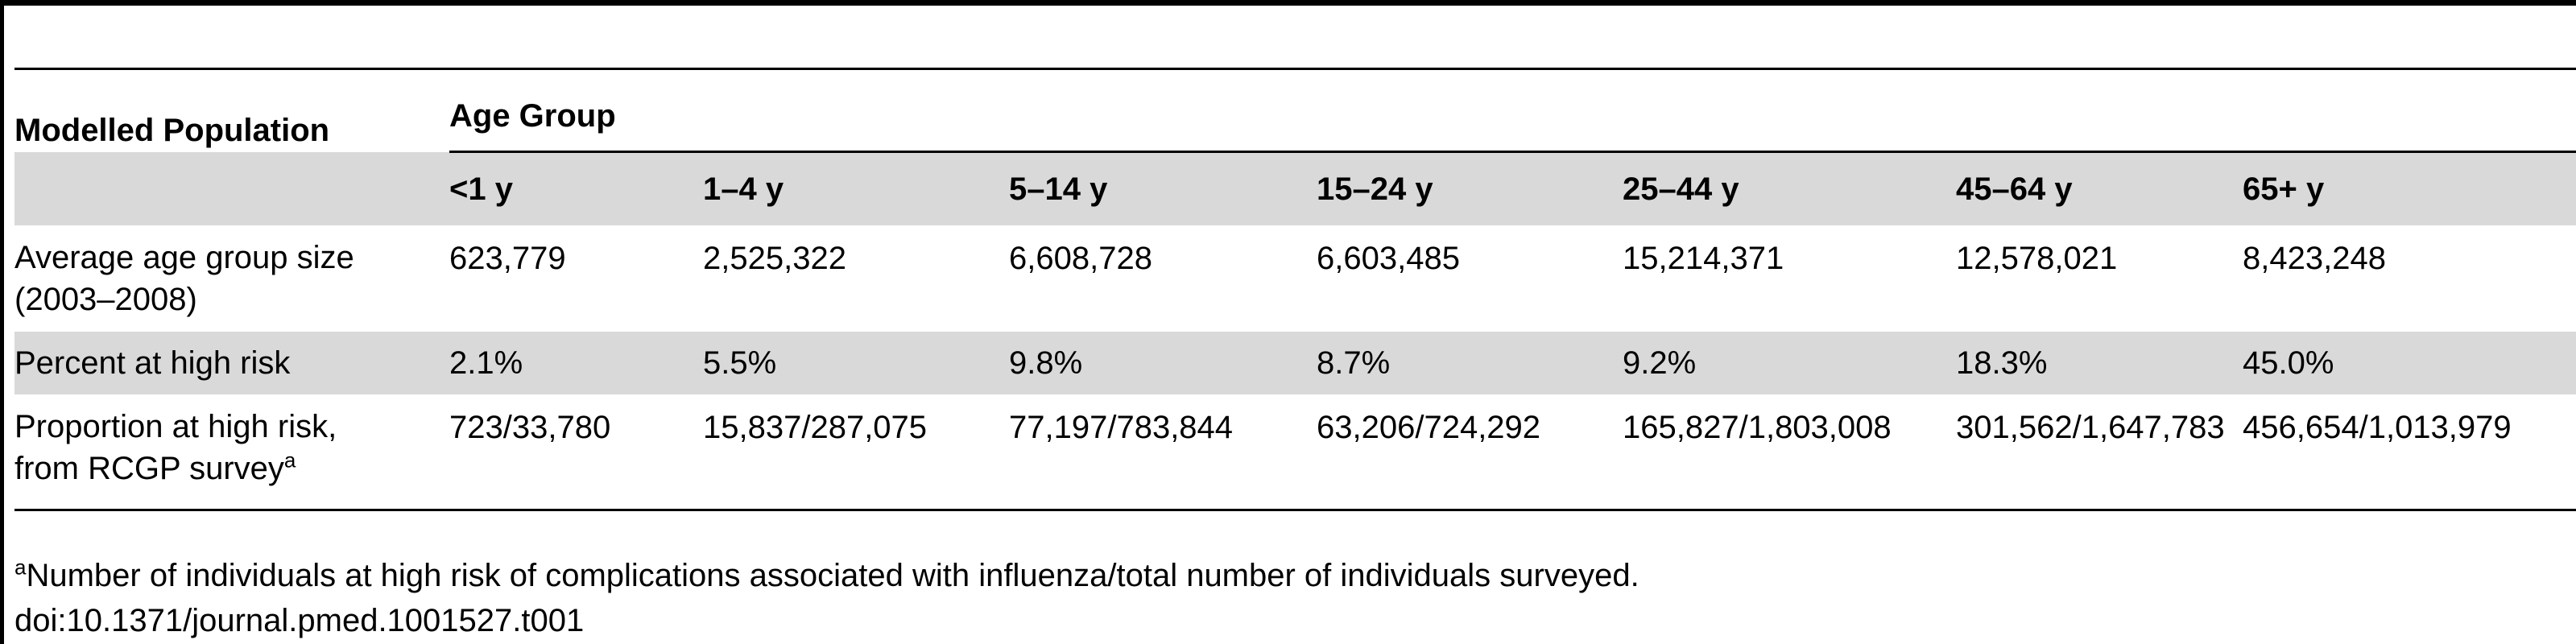 Image resolution: width=2576 pixels, height=644 pixels. I want to click on table-cell: 15,214,371, so click(1704, 258).